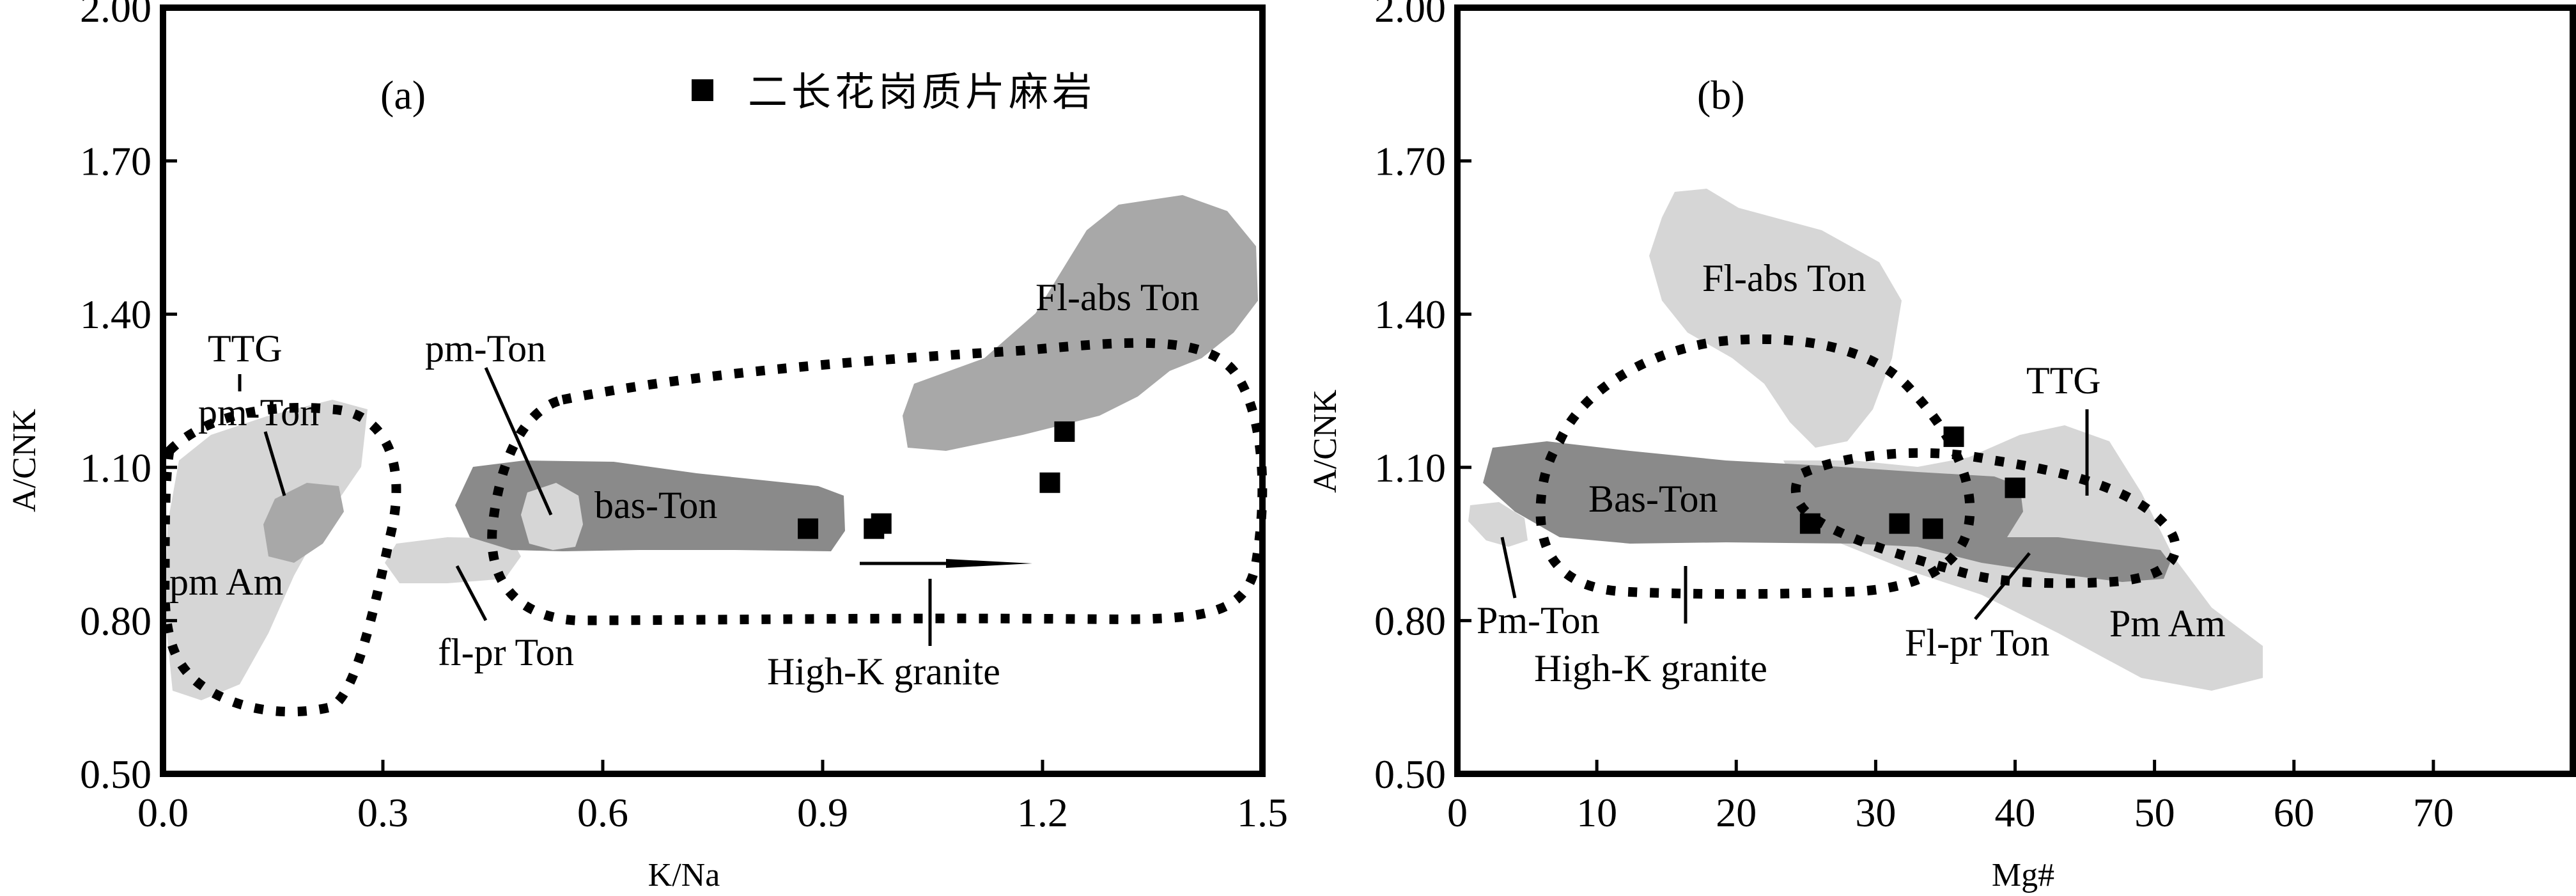 The width and height of the screenshot is (2576, 896). I want to click on field-pm-ton-a1, so click(303, 523).